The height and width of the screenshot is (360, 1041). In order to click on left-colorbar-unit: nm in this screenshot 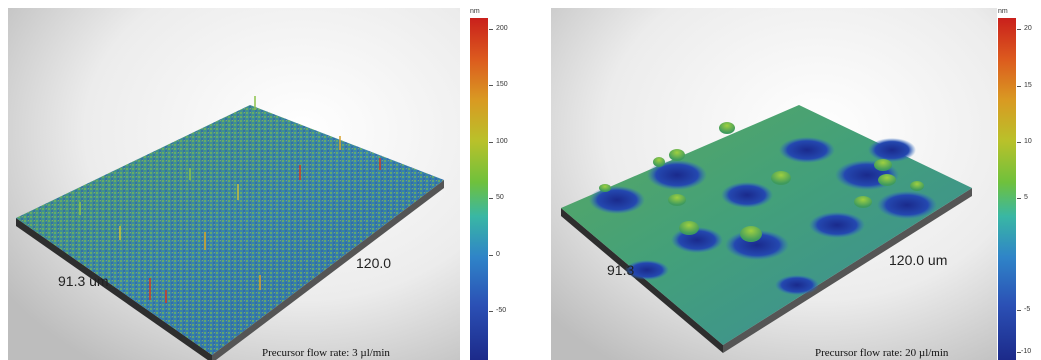, I will do `click(475, 11)`.